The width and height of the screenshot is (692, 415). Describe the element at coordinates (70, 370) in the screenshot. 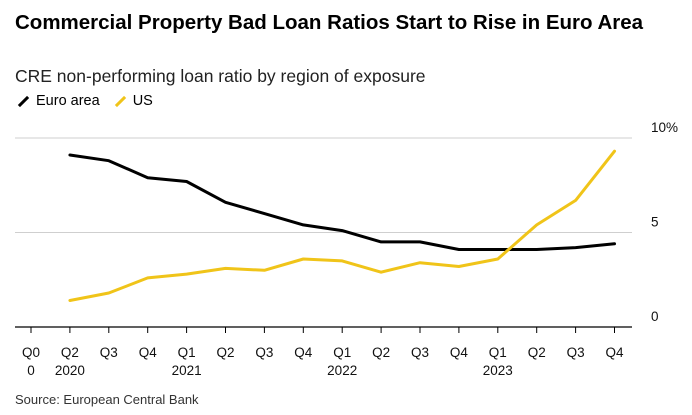

I see `x-tick-year-label: 2020` at that location.